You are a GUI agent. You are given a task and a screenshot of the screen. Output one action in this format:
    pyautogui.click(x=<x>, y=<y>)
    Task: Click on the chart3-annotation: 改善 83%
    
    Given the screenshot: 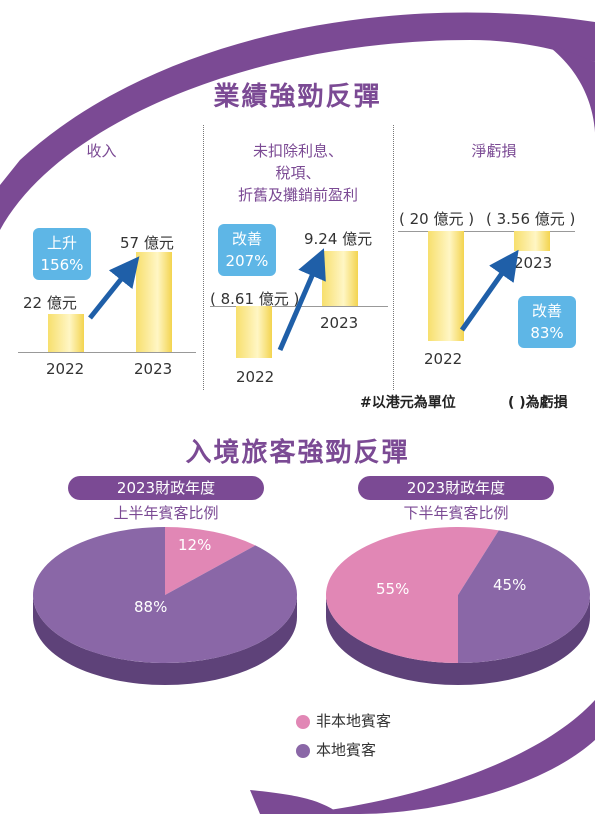 What is the action you would take?
    pyautogui.click(x=547, y=322)
    